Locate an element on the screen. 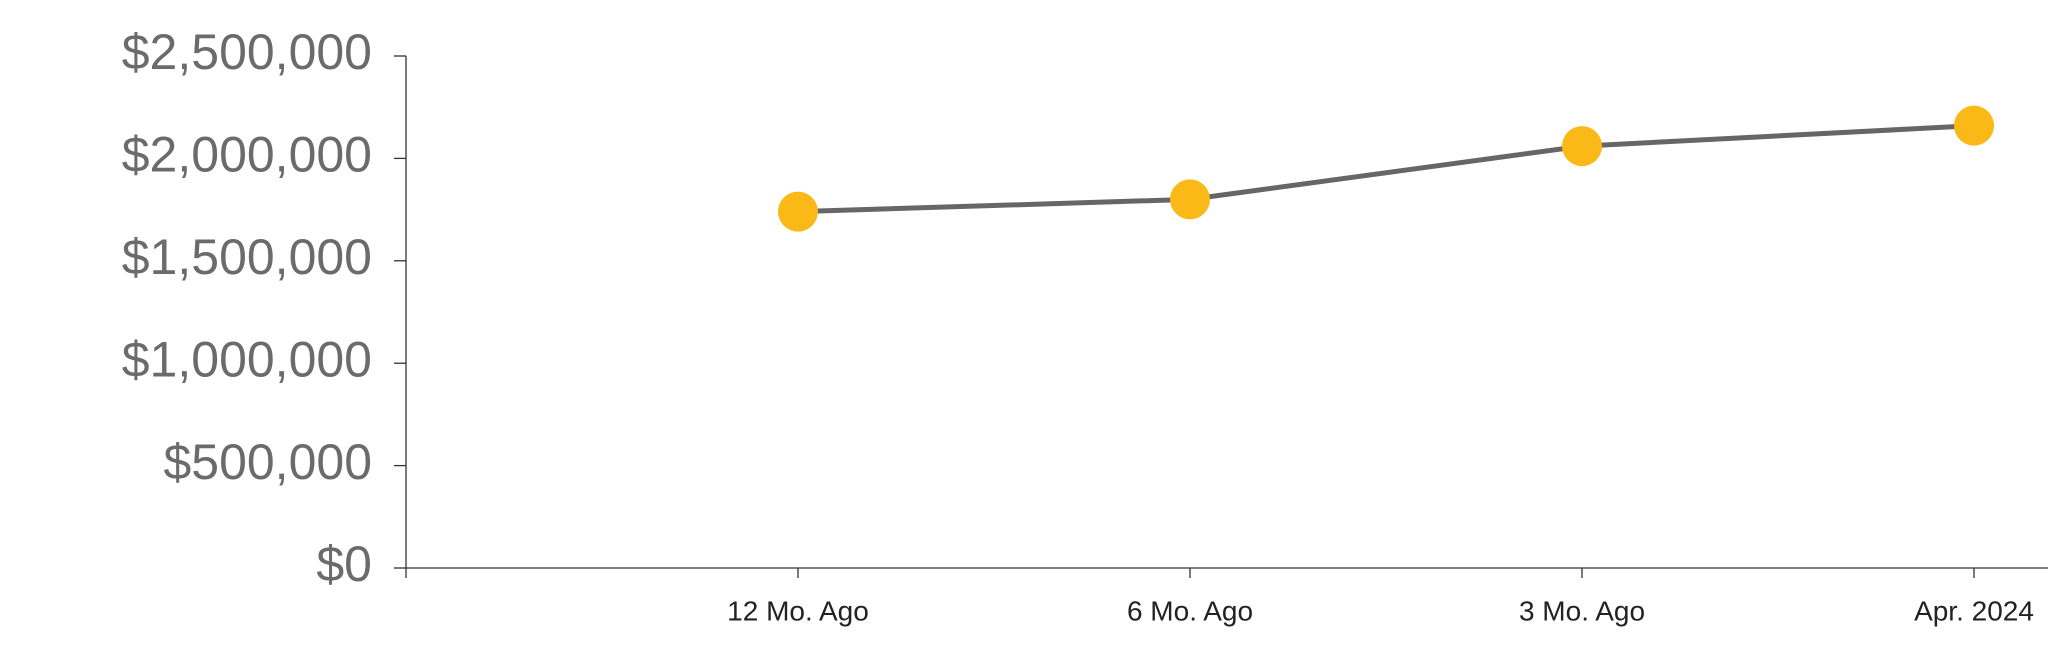 The image size is (2048, 663). x-tick-label: 6 Mo. Ago is located at coordinates (1190, 610).